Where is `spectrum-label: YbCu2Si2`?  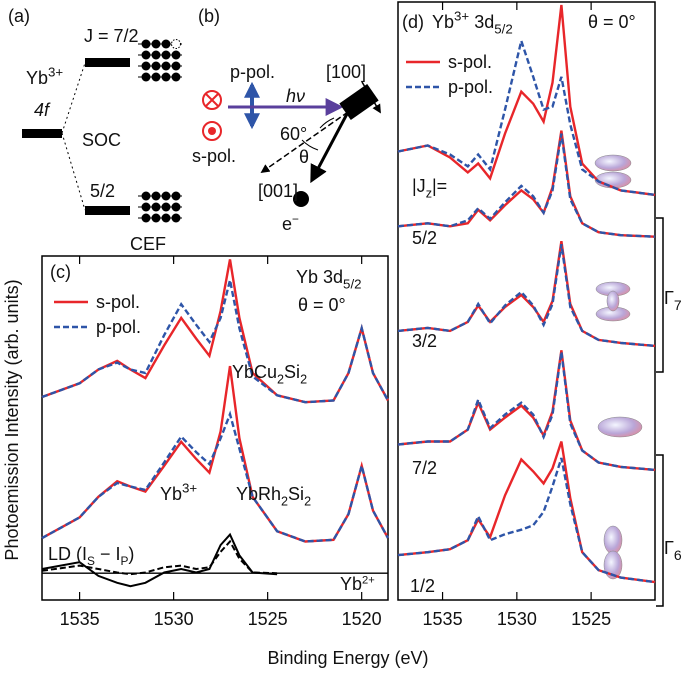
spectrum-label: YbCu2Si2 is located at coordinates (269, 374).